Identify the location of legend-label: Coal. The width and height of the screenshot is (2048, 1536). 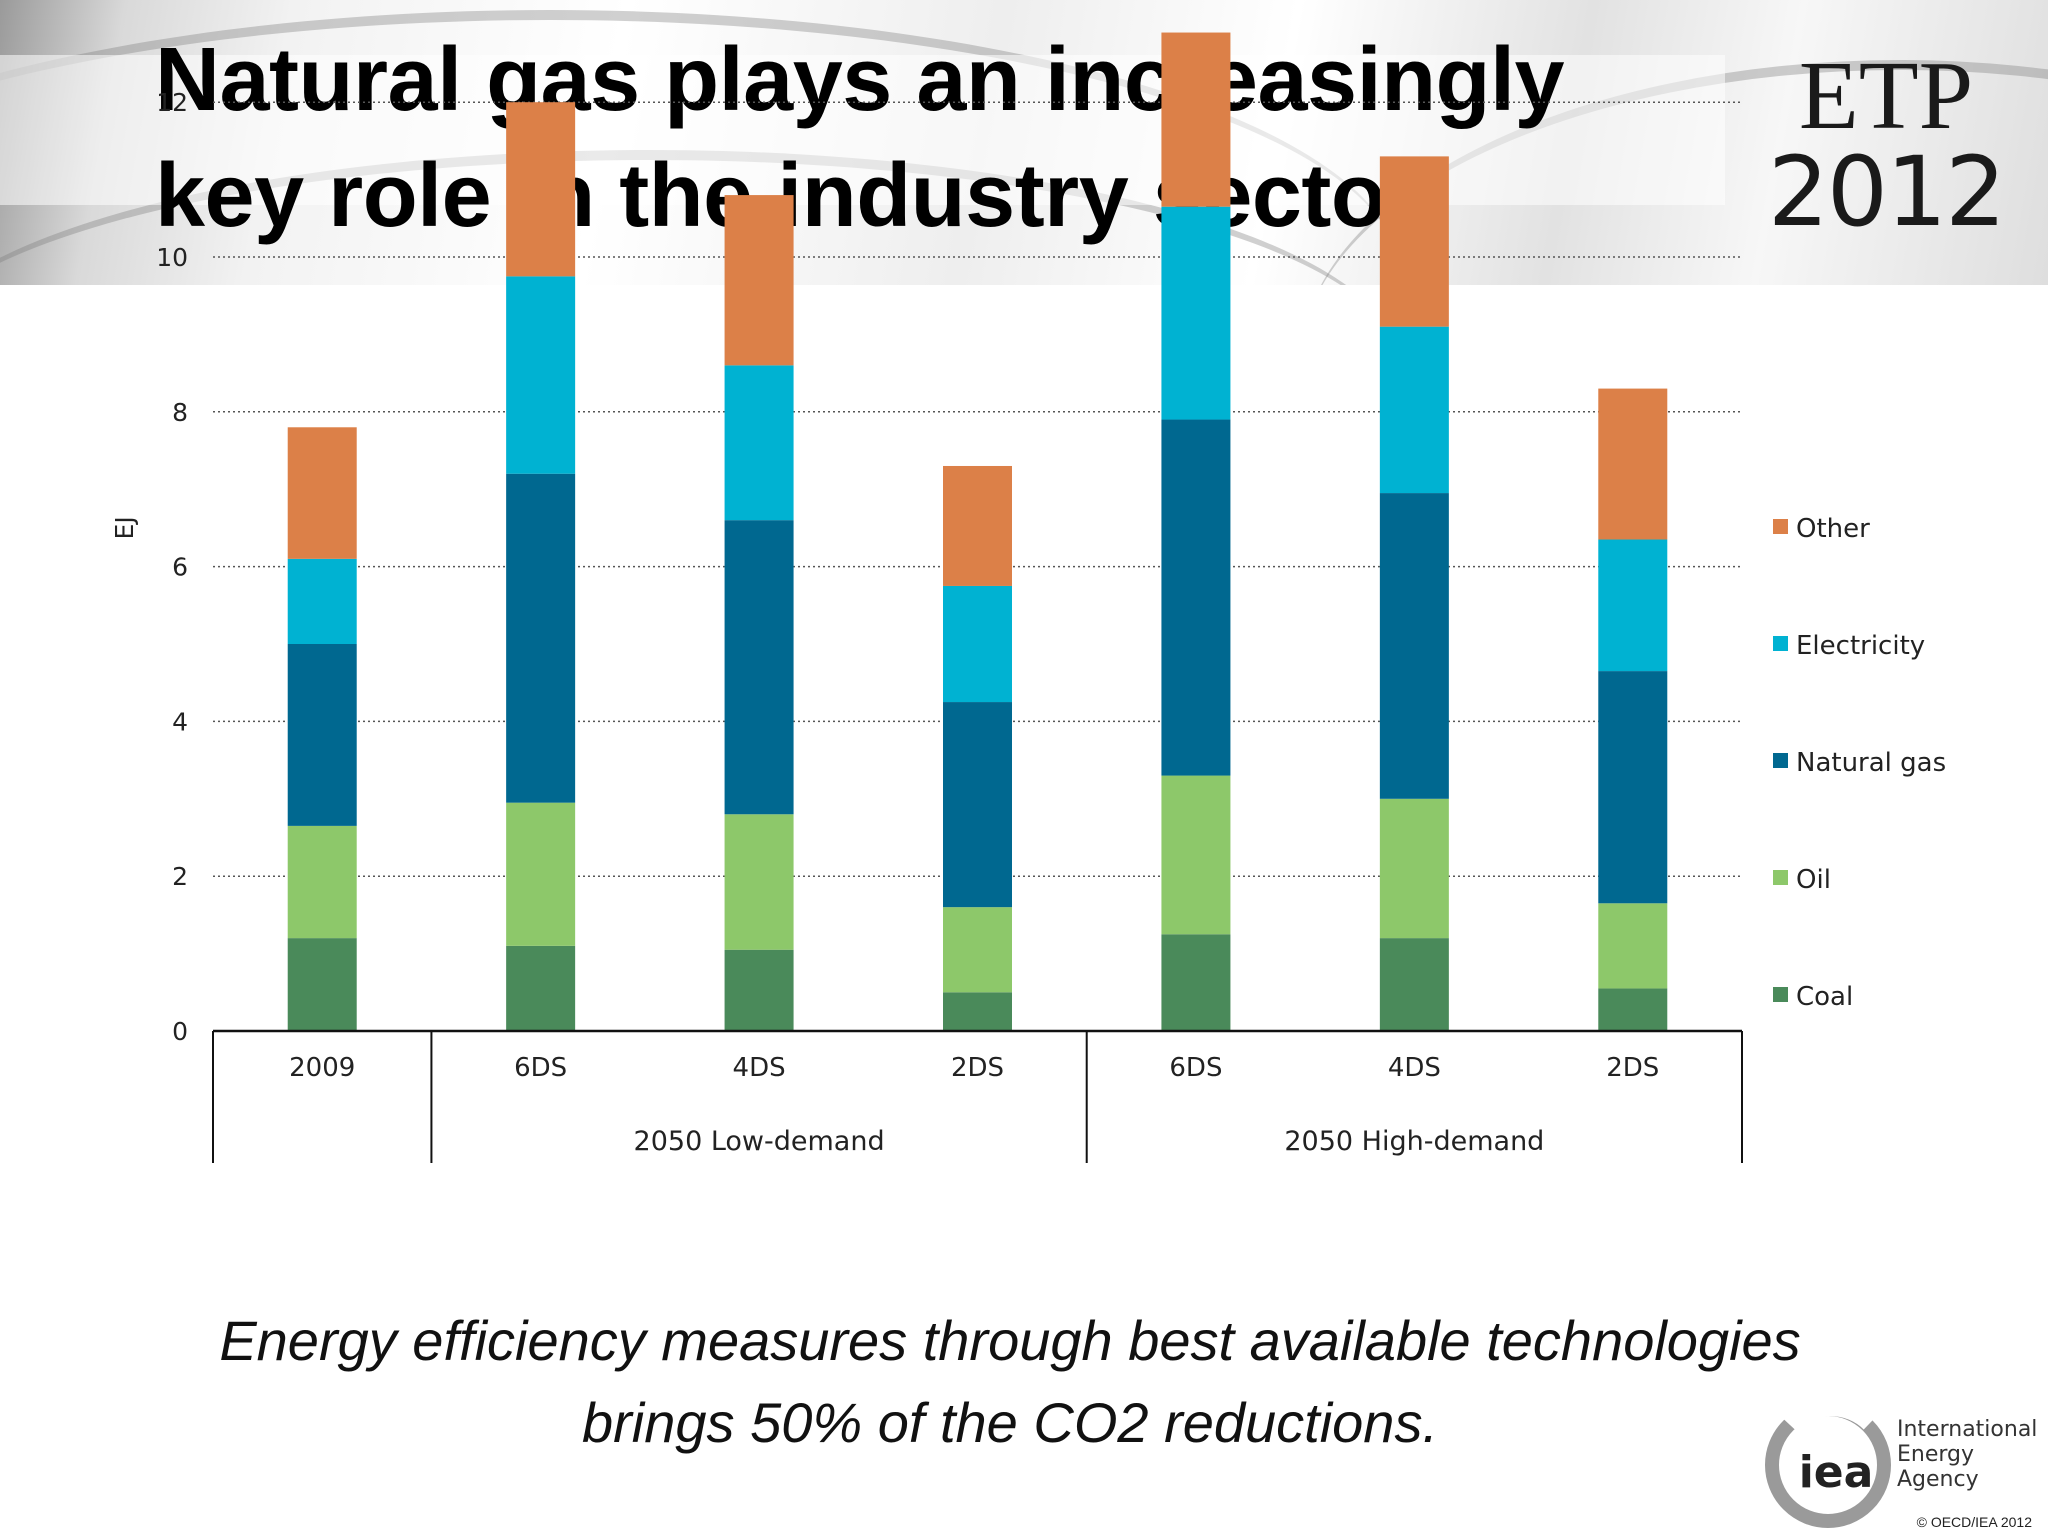
(1824, 997).